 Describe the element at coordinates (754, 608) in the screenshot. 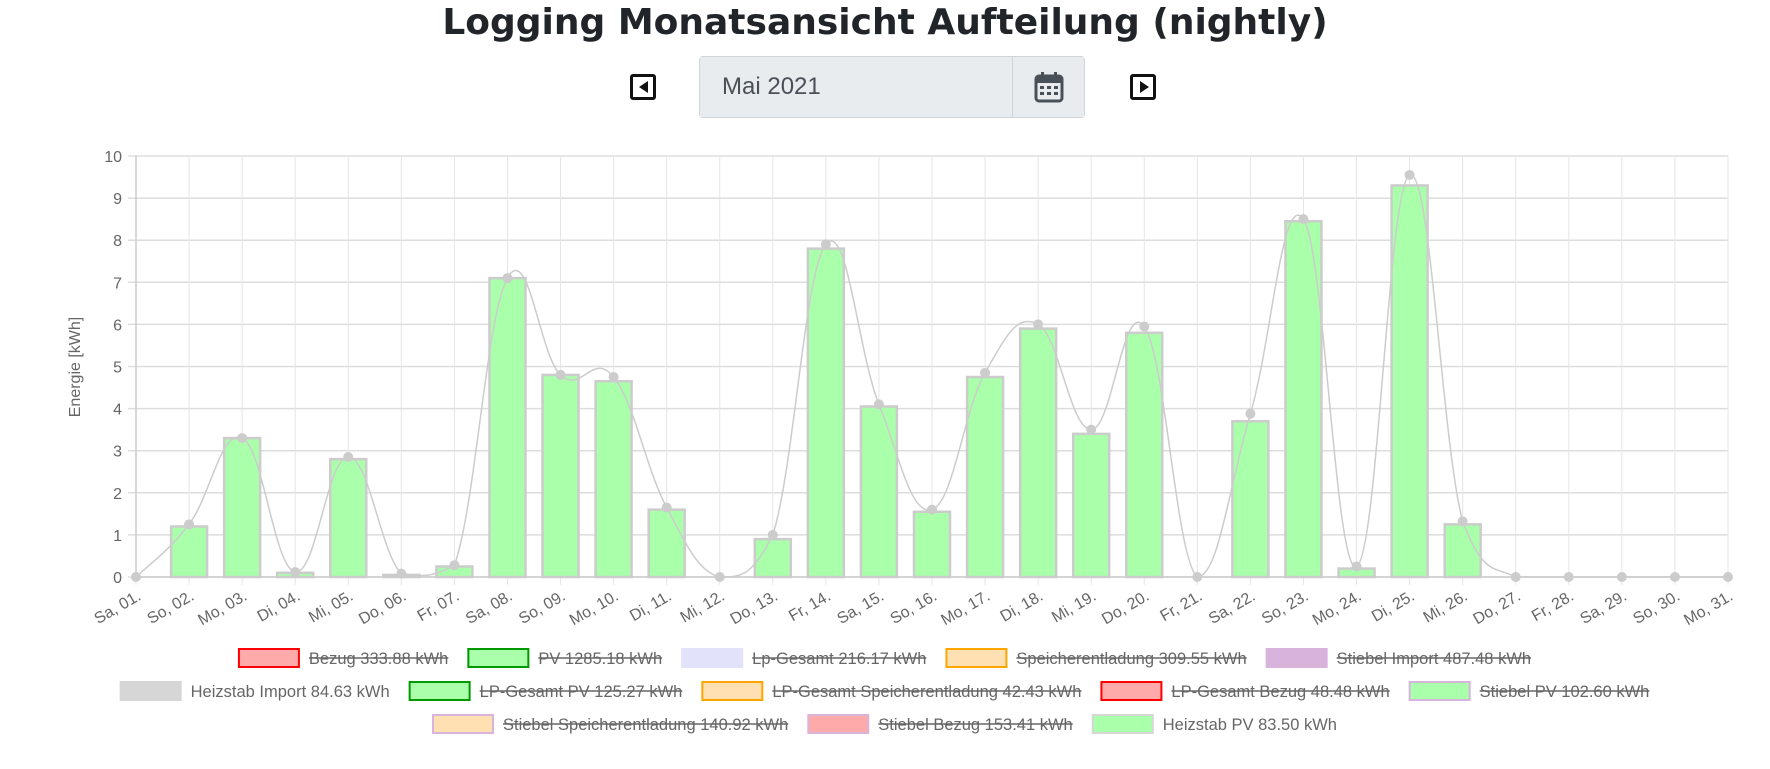

I see `x-tick-label: Do, 13.` at that location.